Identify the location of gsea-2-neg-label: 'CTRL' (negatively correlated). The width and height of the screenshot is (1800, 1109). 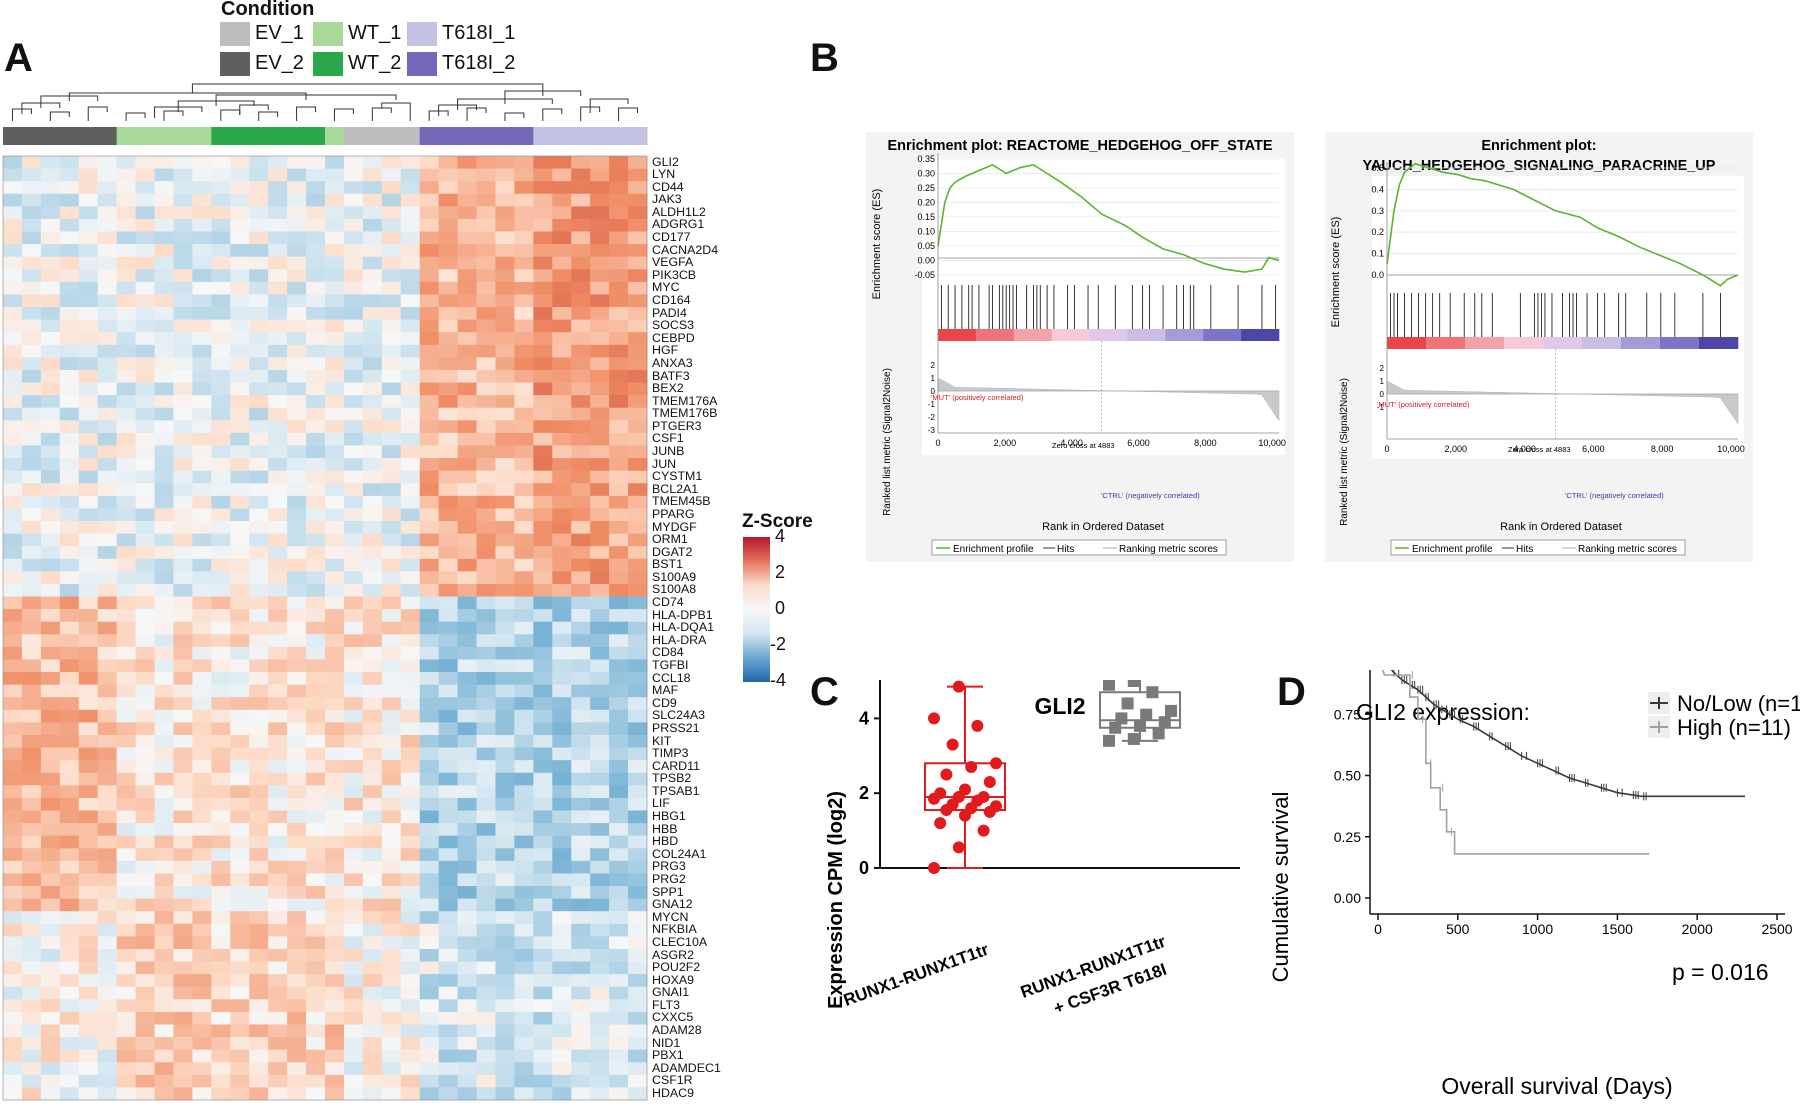
(1614, 495).